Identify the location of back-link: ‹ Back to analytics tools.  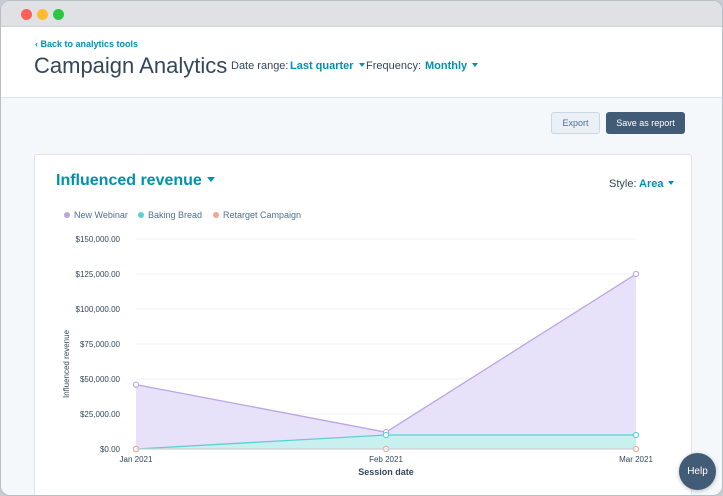
(86, 44).